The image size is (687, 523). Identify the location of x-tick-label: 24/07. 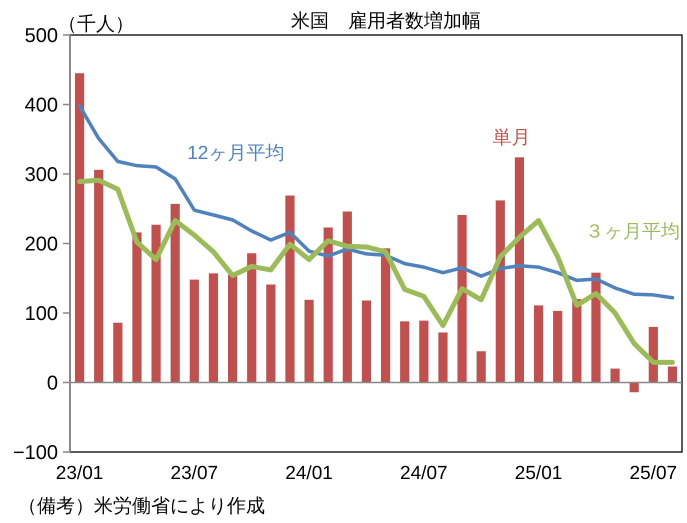
(424, 473).